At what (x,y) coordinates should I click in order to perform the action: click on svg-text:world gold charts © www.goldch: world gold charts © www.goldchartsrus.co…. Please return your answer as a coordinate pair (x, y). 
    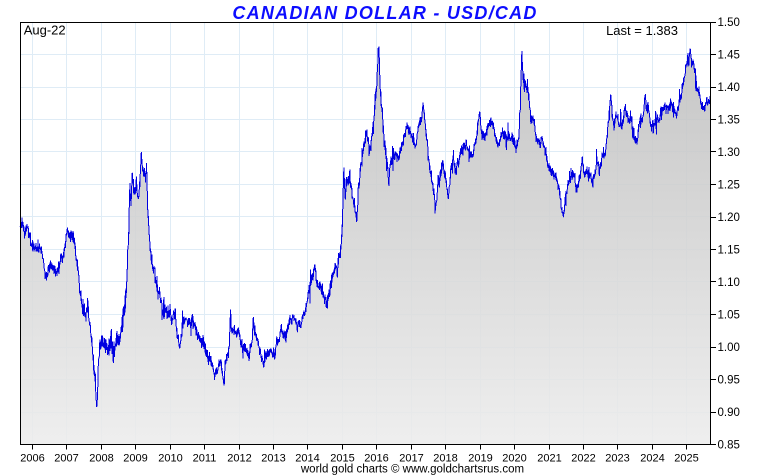
    Looking at the image, I should click on (412, 469).